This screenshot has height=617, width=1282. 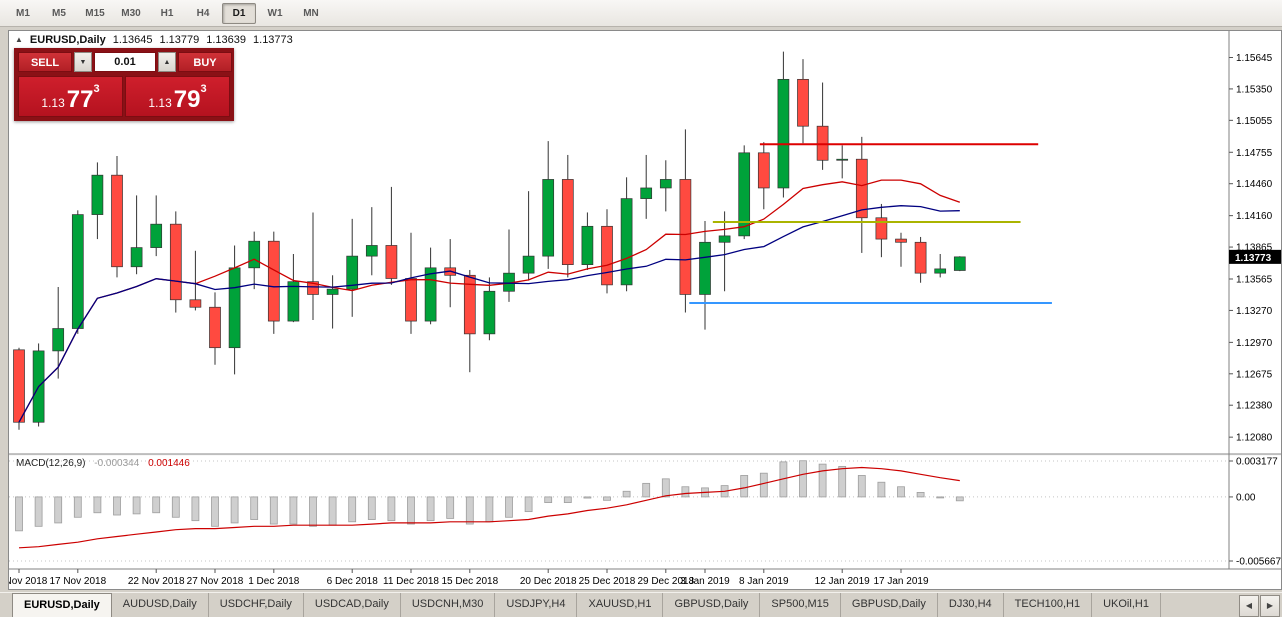 I want to click on timeframe-button-w1: W1, so click(x=275, y=13).